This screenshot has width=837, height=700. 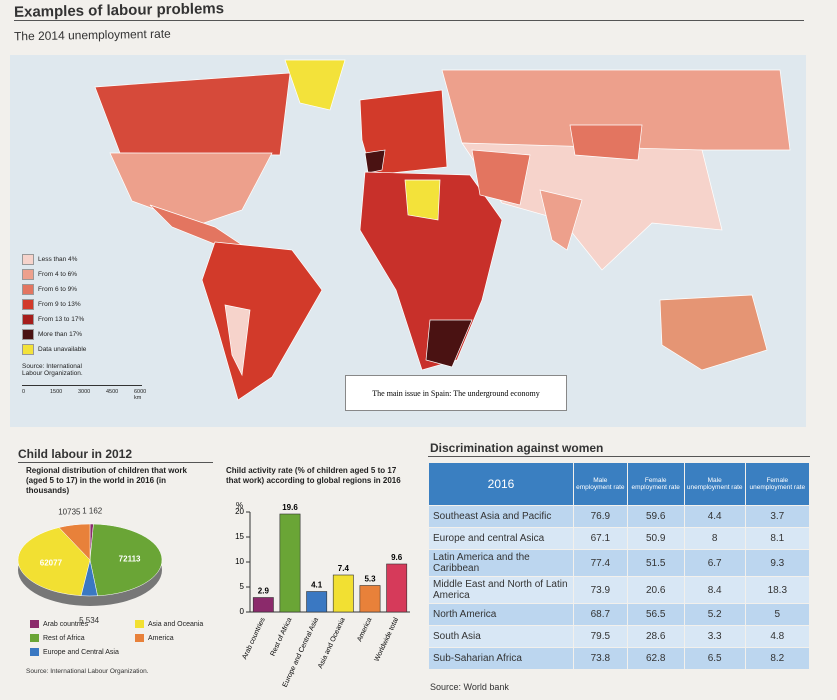 What do you see at coordinates (777, 636) in the screenshot?
I see `table-cell: 4.8` at bounding box center [777, 636].